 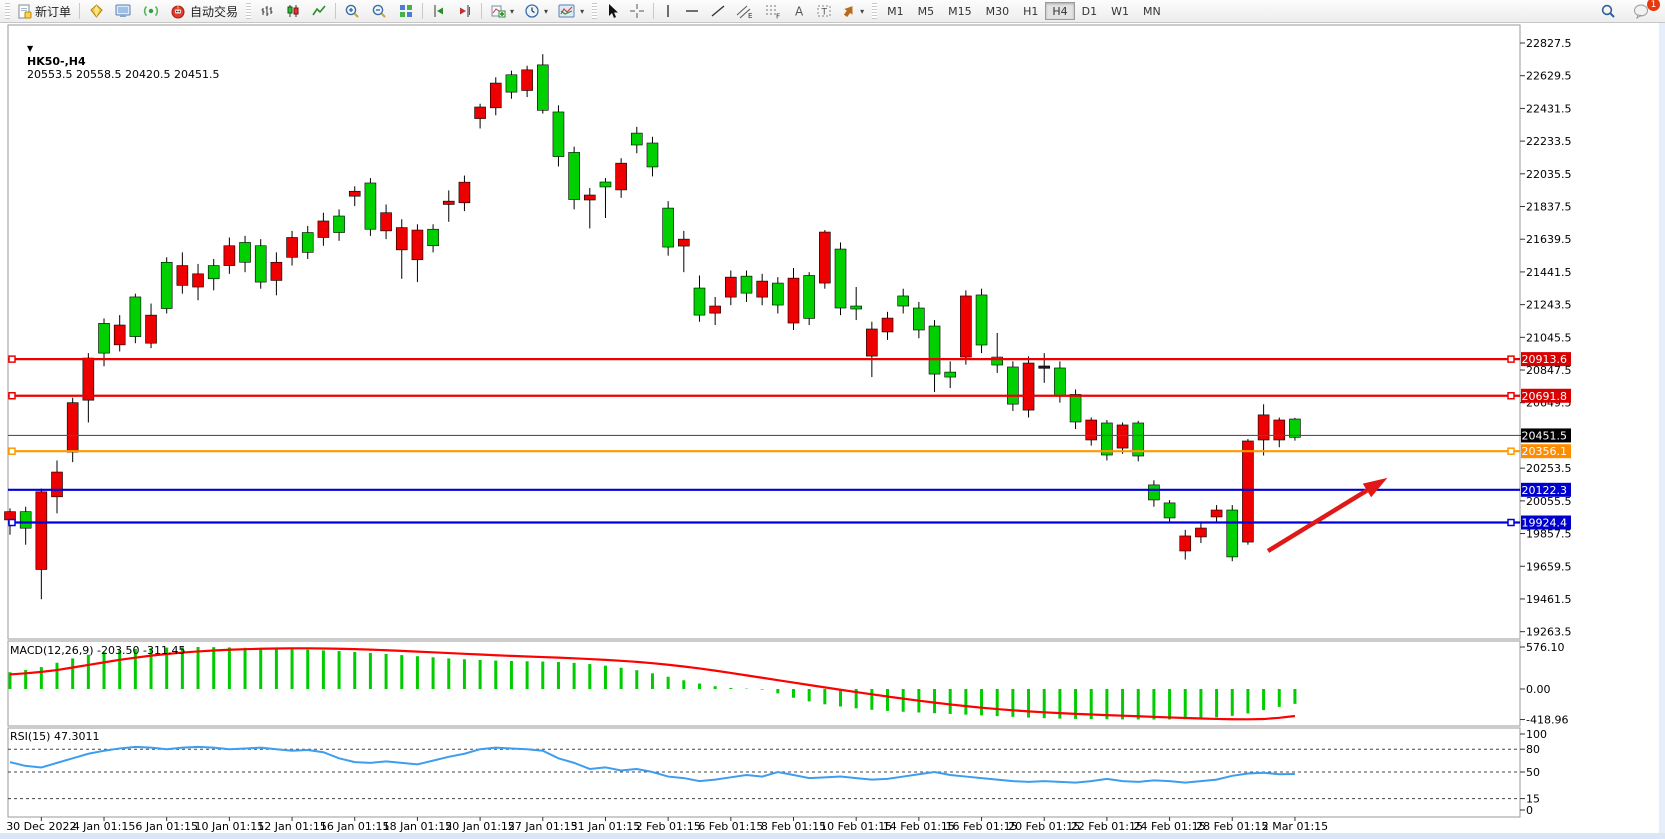 What do you see at coordinates (856, 826) in the screenshot?
I see `date-label: 10 Feb 01:15` at bounding box center [856, 826].